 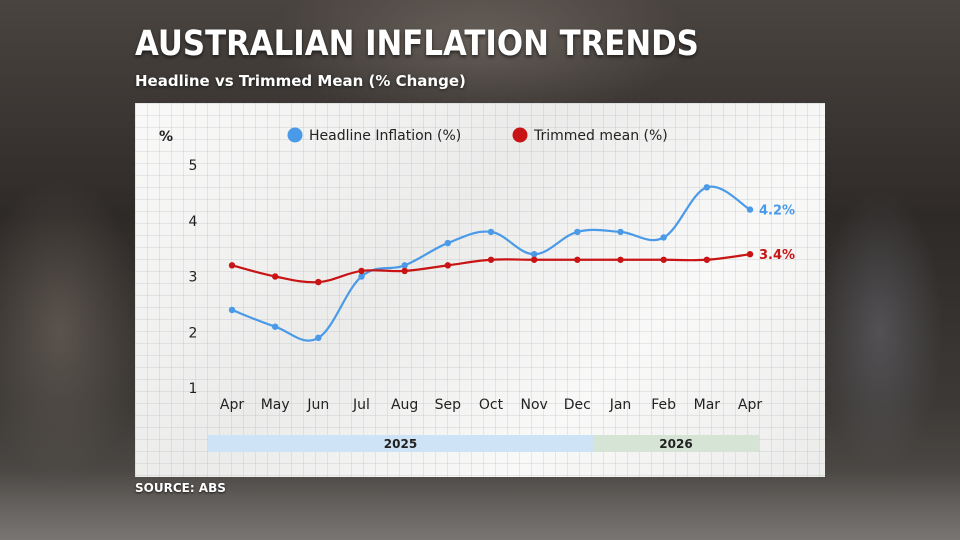 I want to click on x-tick-label: Mar, so click(x=707, y=405).